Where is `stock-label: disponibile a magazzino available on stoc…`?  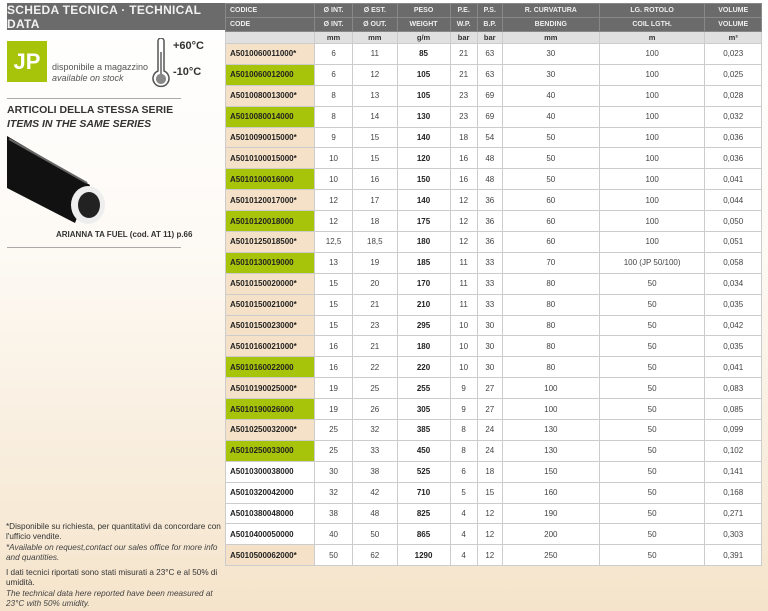
stock-label: disponibile a magazzino available on stoc… is located at coordinates (100, 73).